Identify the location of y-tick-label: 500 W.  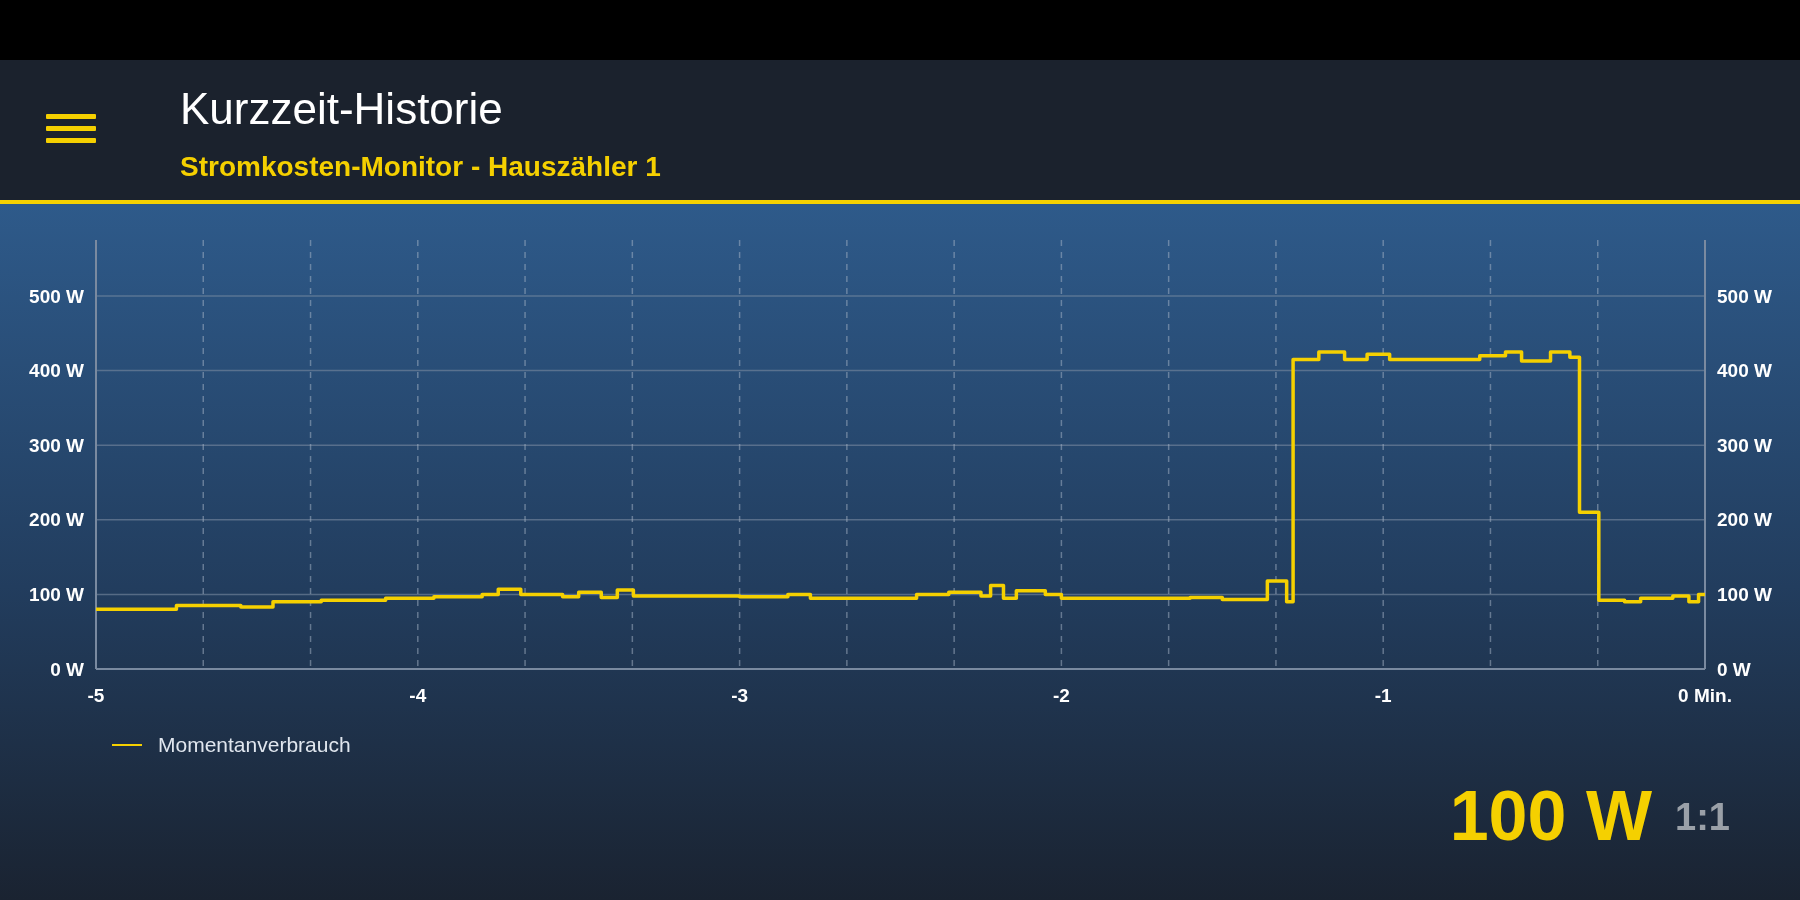
(57, 296).